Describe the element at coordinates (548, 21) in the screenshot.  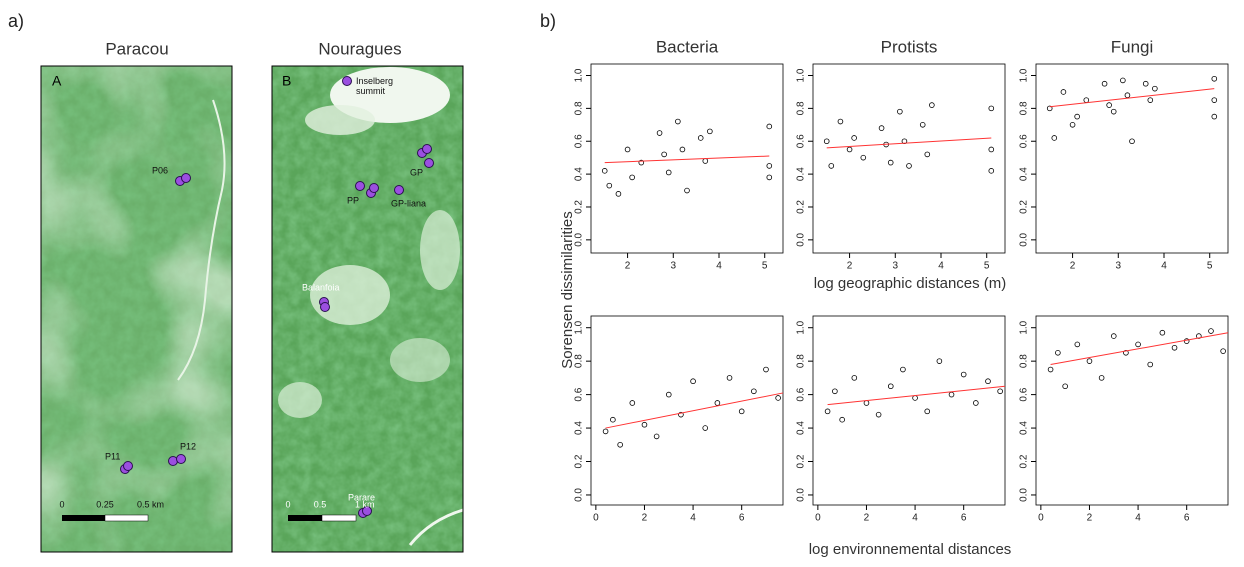
I see `panel-label: b)` at that location.